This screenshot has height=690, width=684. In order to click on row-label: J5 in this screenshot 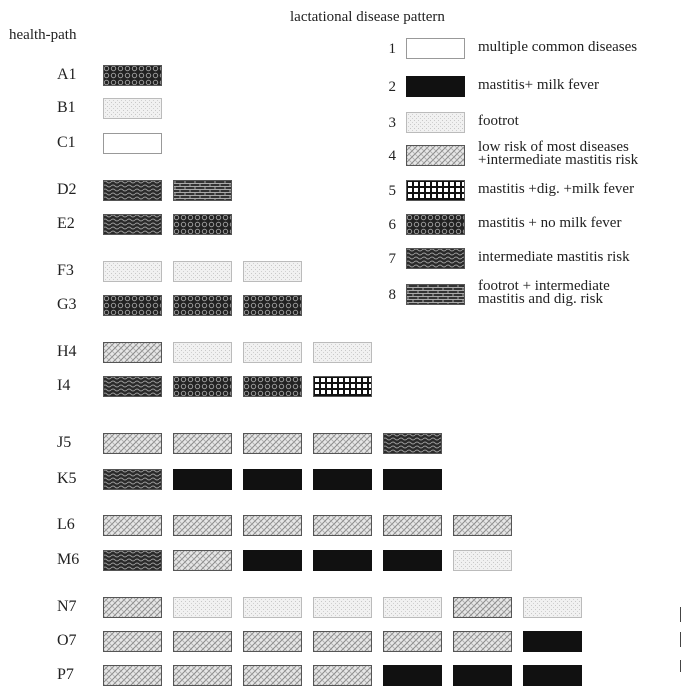, I will do `click(64, 442)`.